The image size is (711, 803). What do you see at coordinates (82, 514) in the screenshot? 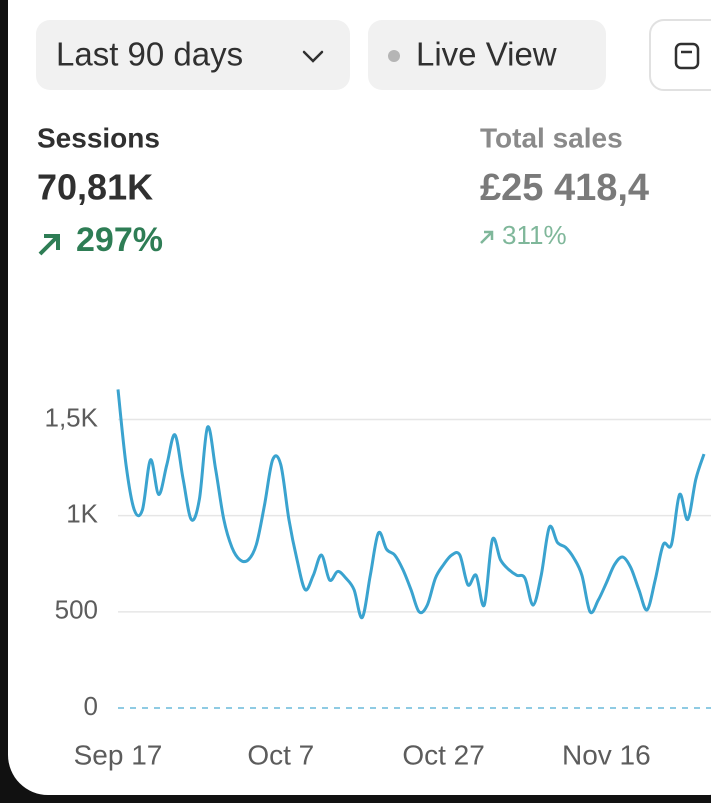
I see `y-tick-label: 1K` at bounding box center [82, 514].